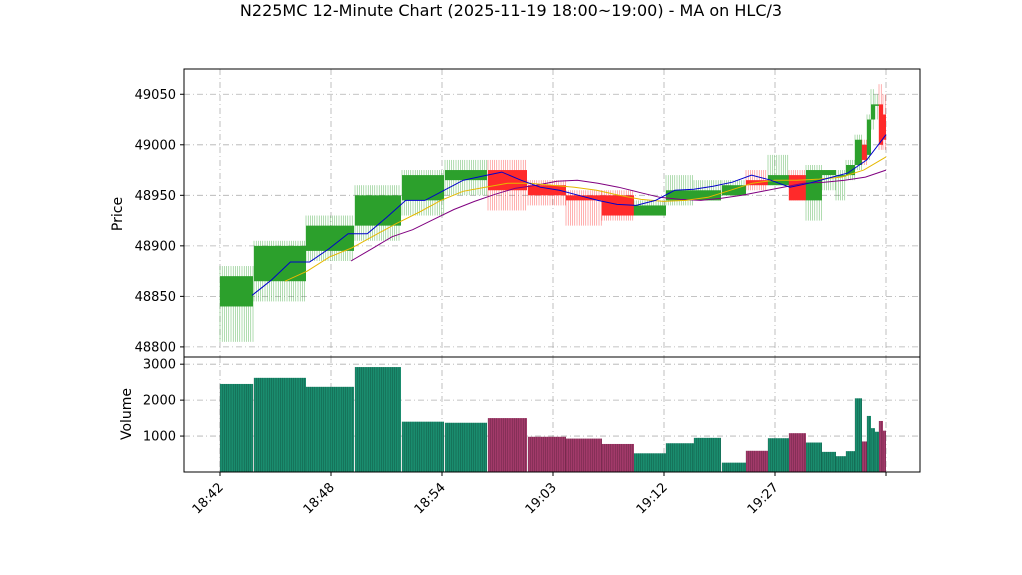  What do you see at coordinates (208, 498) in the screenshot?
I see `time-tick-label: 18:42` at bounding box center [208, 498].